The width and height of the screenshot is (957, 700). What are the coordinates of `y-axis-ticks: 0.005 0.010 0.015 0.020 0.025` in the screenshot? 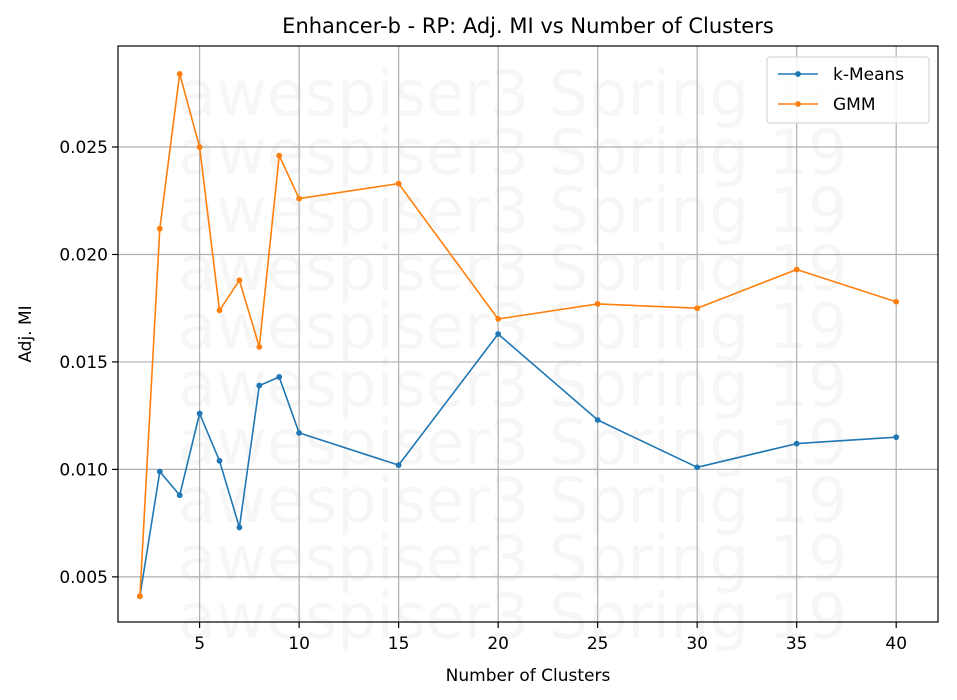 It's located at (88, 363).